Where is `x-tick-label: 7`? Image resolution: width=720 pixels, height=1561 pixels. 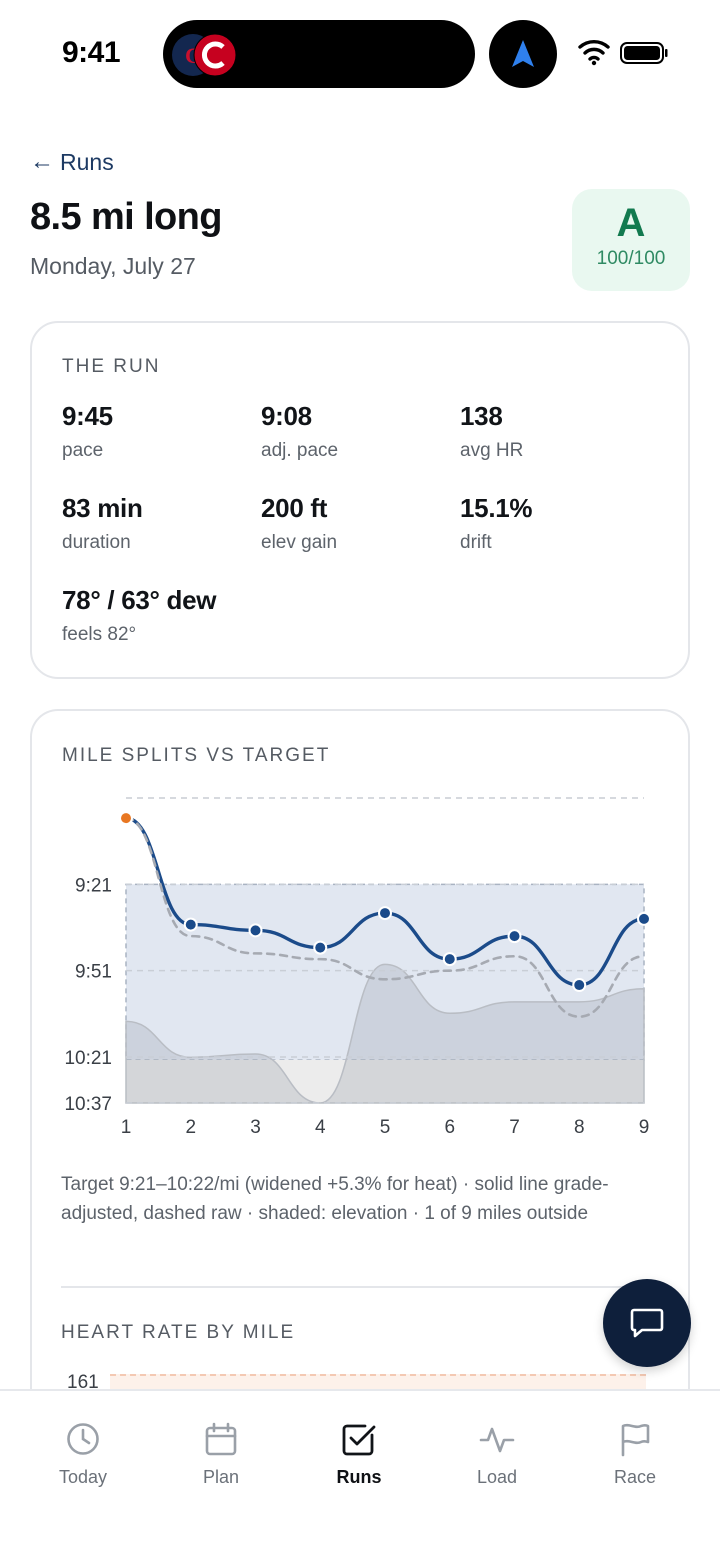 x-tick-label: 7 is located at coordinates (514, 1127).